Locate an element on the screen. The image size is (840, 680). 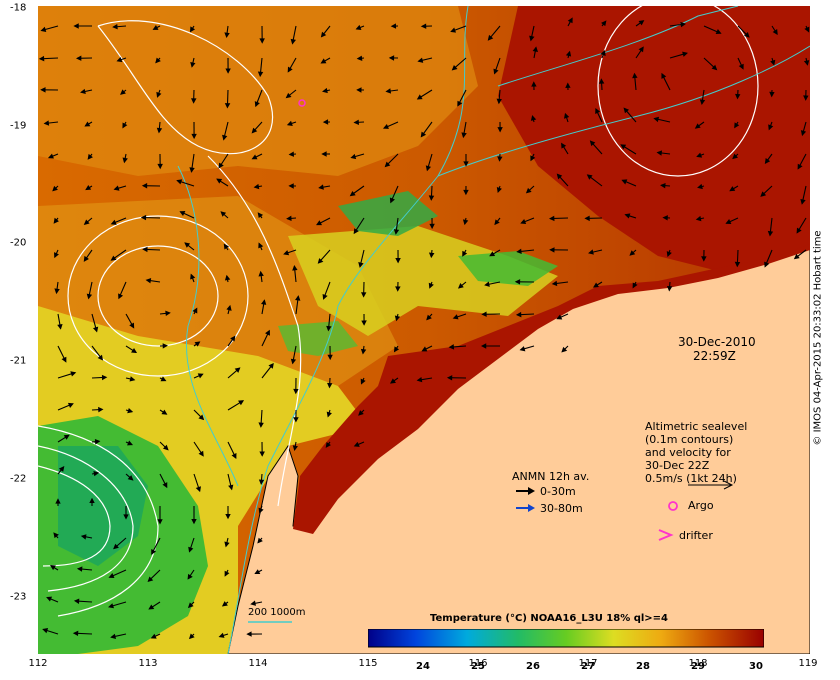
anmn-item-deep: 30-80m is located at coordinates (561, 508).